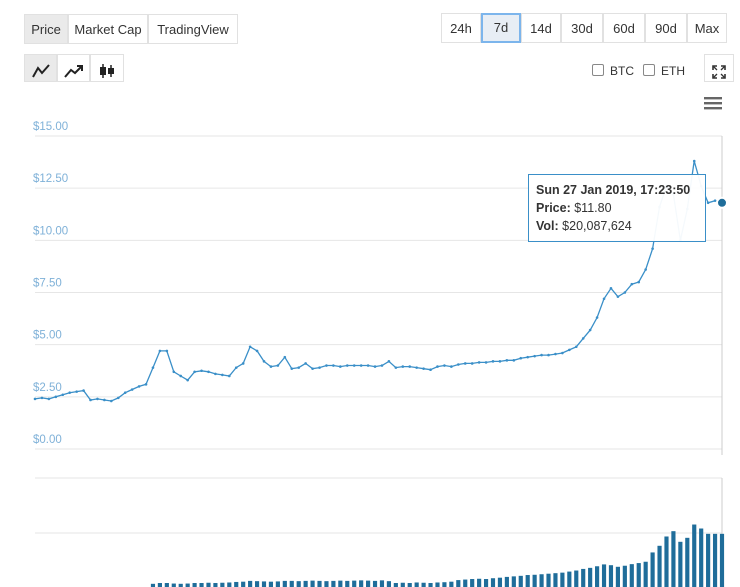  What do you see at coordinates (50, 231) in the screenshot?
I see `y-tick-label: $10.00` at bounding box center [50, 231].